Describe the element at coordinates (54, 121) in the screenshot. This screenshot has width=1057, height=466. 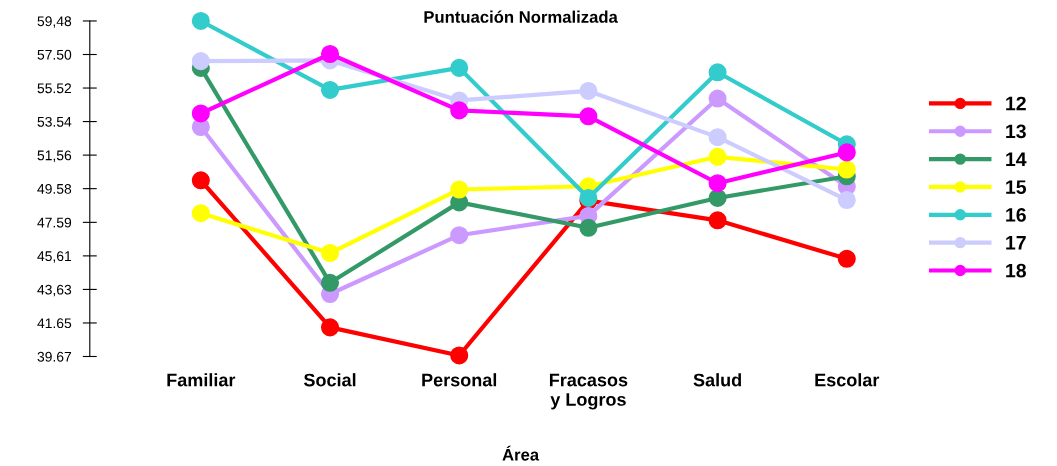
I see `y-tick-label: 53.54` at that location.